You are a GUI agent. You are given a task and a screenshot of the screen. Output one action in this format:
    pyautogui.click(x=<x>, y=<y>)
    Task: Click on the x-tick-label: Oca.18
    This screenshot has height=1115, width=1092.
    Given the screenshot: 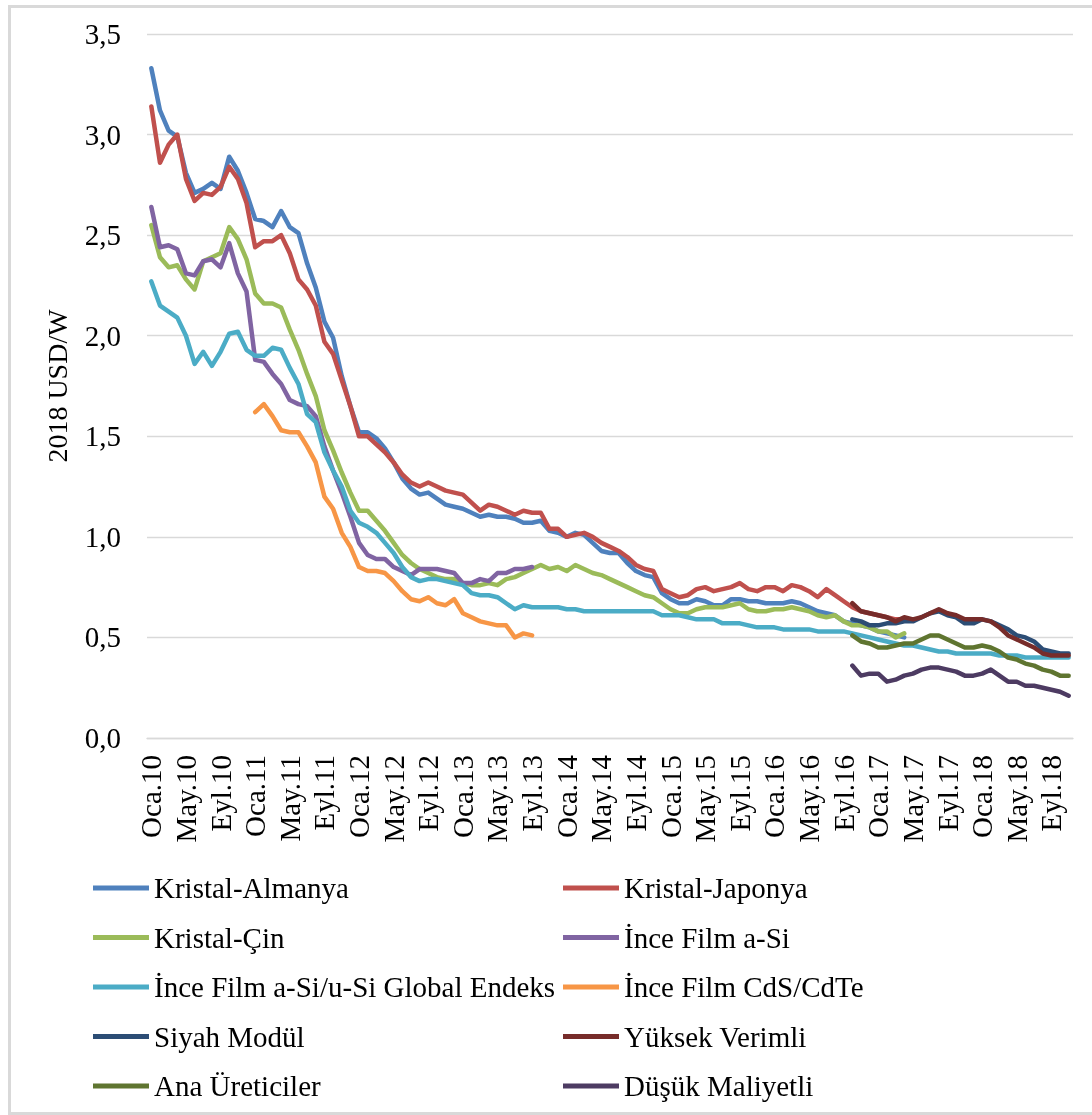 What is the action you would take?
    pyautogui.click(x=982, y=796)
    